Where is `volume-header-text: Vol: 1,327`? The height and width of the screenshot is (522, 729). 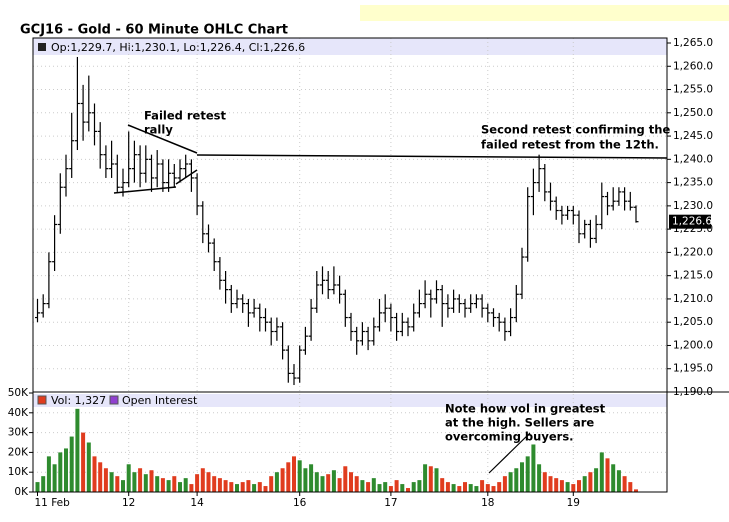 volume-header-text: Vol: 1,327 is located at coordinates (78, 400).